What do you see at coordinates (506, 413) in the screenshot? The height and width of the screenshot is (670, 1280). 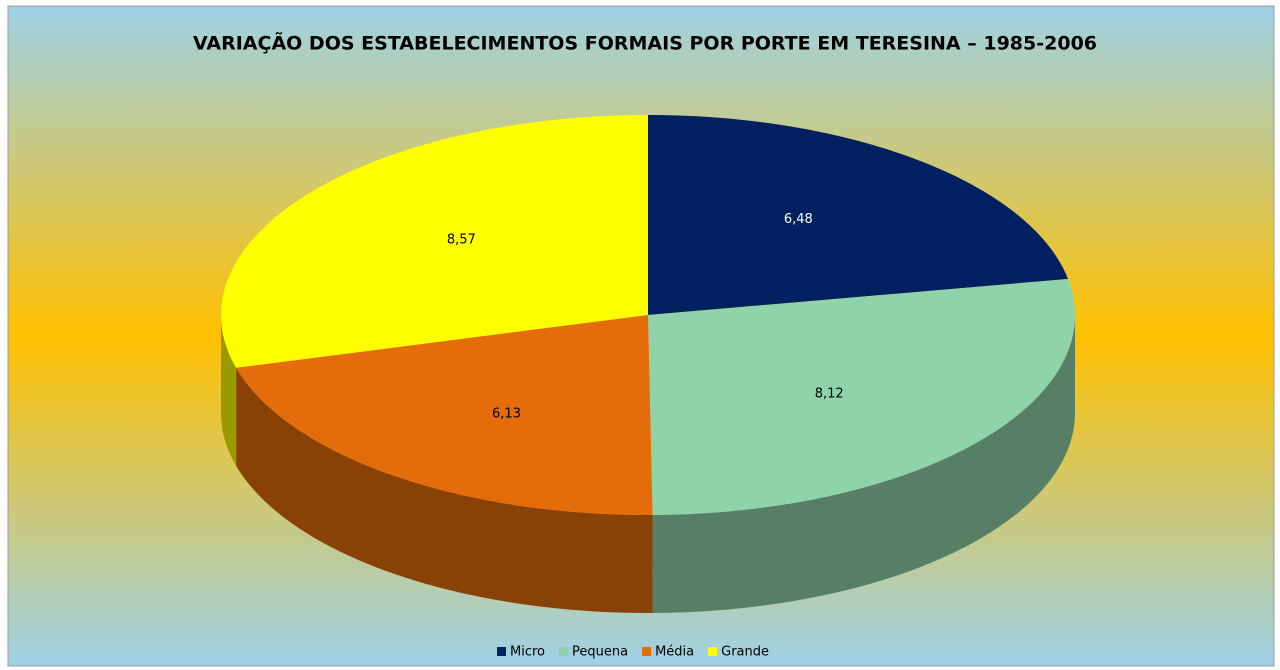 I see `data-label: 6,13` at bounding box center [506, 413].